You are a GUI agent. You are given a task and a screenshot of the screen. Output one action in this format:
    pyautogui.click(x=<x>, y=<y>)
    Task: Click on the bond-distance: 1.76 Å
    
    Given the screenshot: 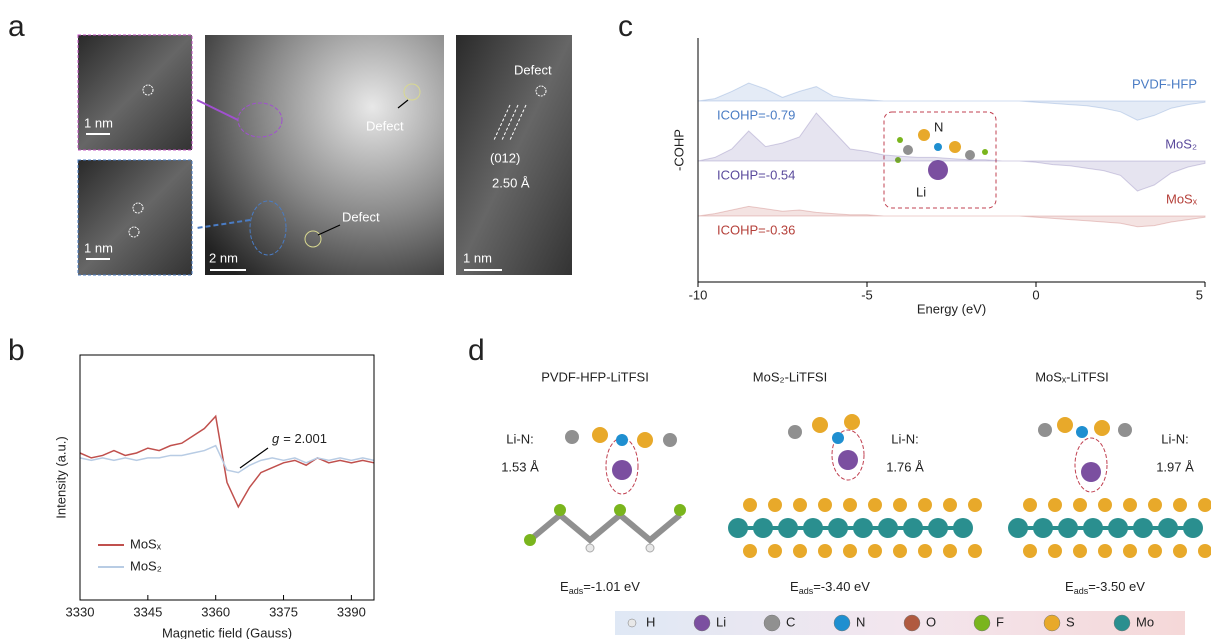 What is the action you would take?
    pyautogui.click(x=905, y=466)
    